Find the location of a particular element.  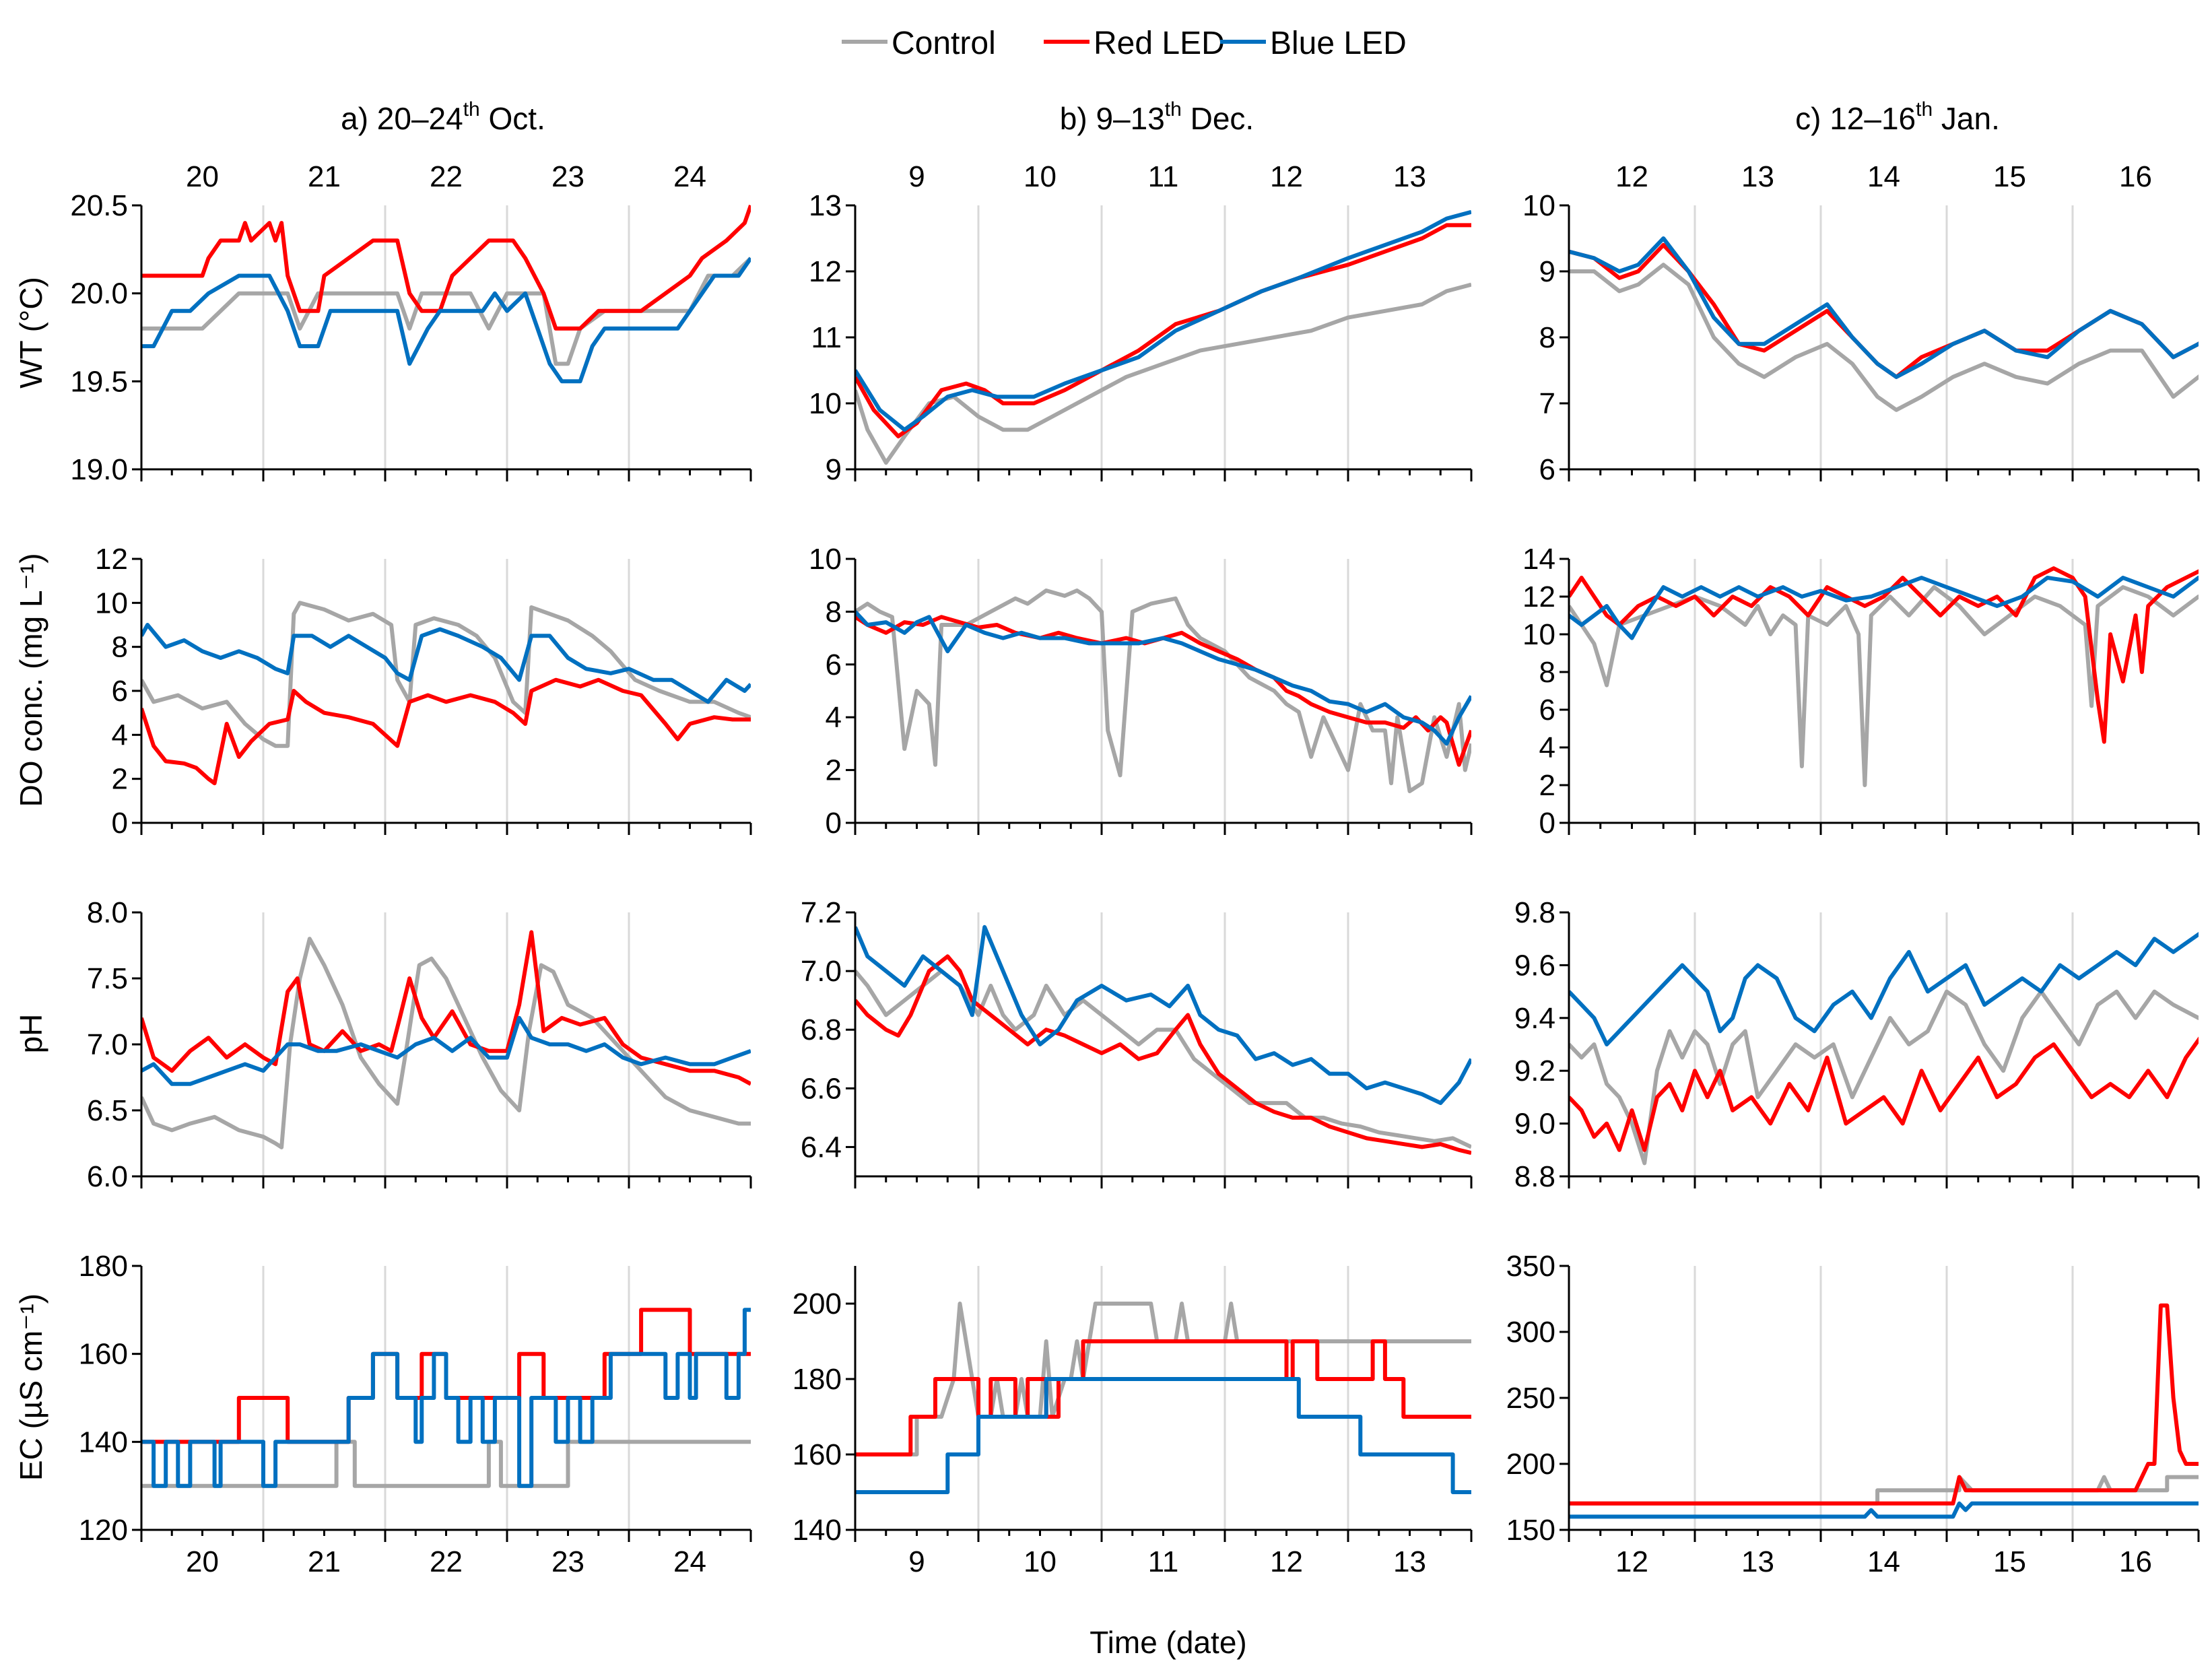

top-date-label: 15 is located at coordinates (2009, 177).